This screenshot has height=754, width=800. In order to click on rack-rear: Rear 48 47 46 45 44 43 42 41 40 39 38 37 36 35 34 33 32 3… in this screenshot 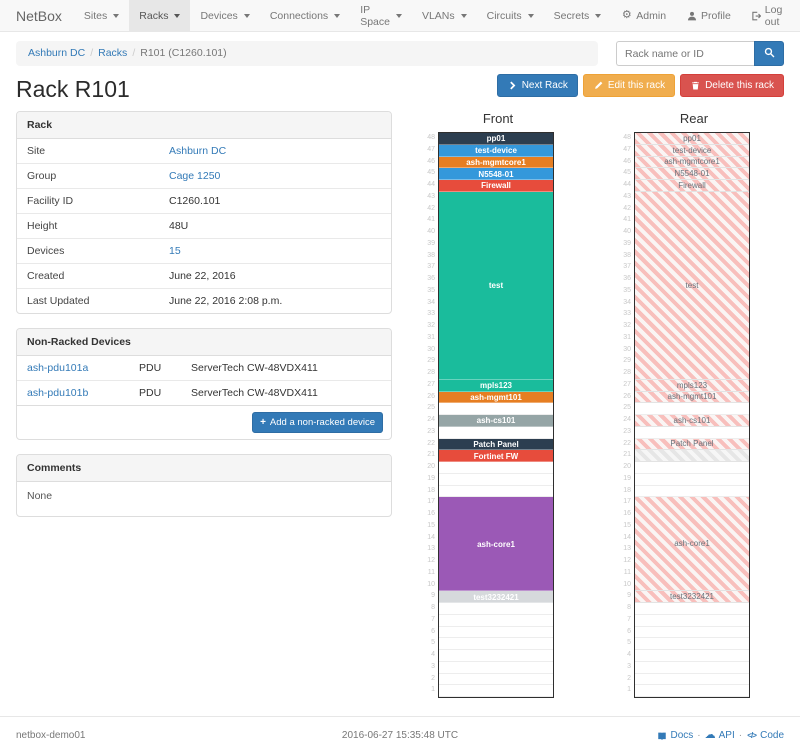, I will do `click(686, 404)`.